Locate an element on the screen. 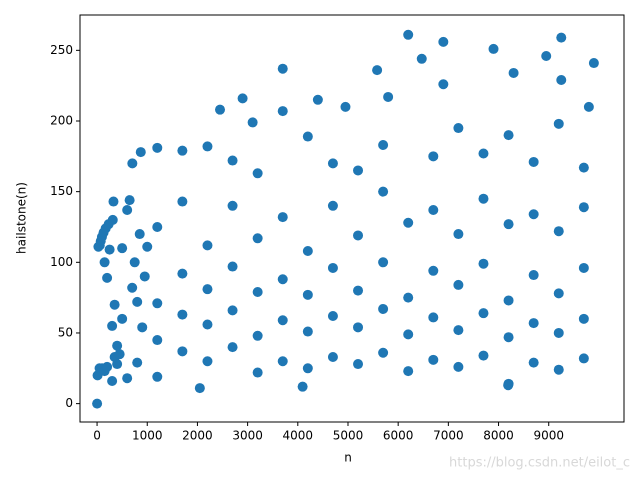  y-tick-label: 50 is located at coordinates (65, 332).